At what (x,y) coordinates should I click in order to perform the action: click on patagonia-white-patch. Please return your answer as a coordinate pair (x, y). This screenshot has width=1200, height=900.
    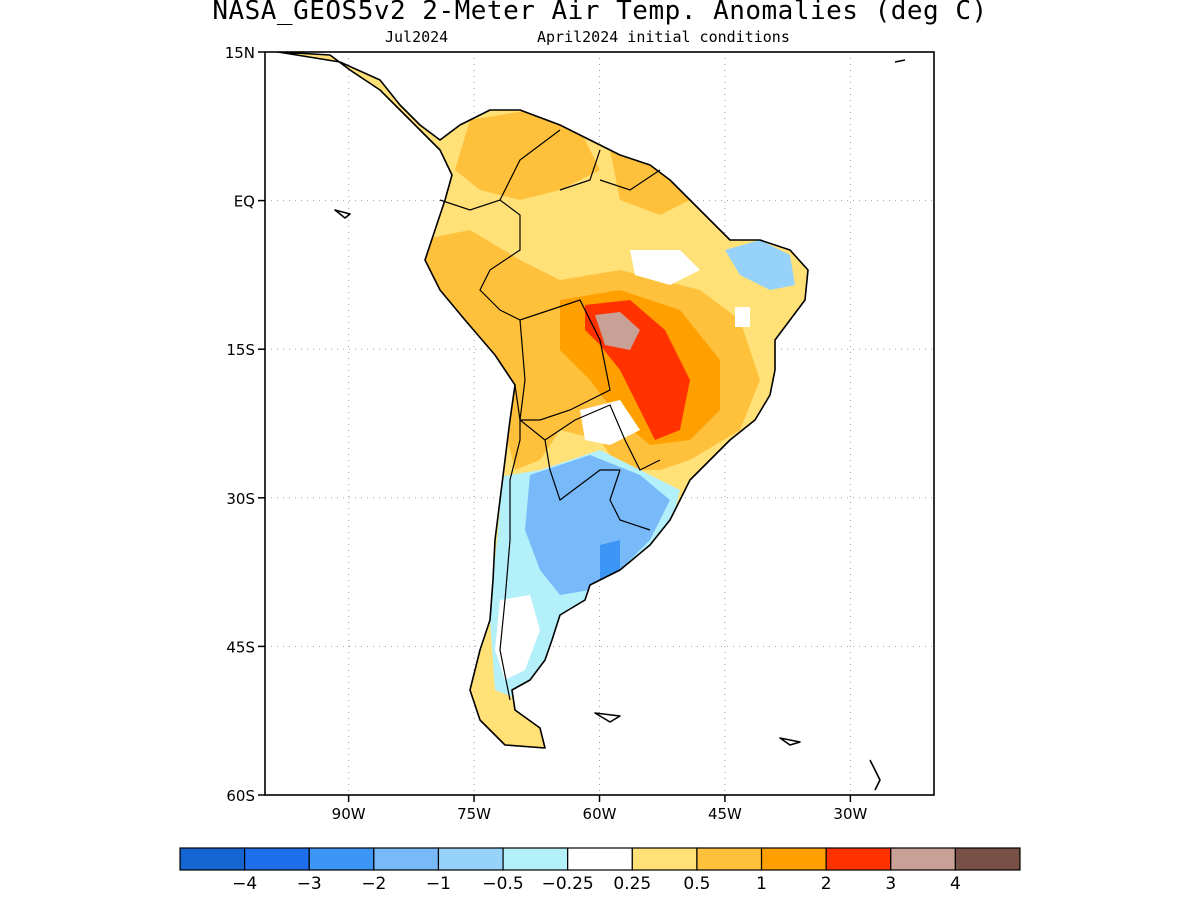
    Looking at the image, I should click on (517, 637).